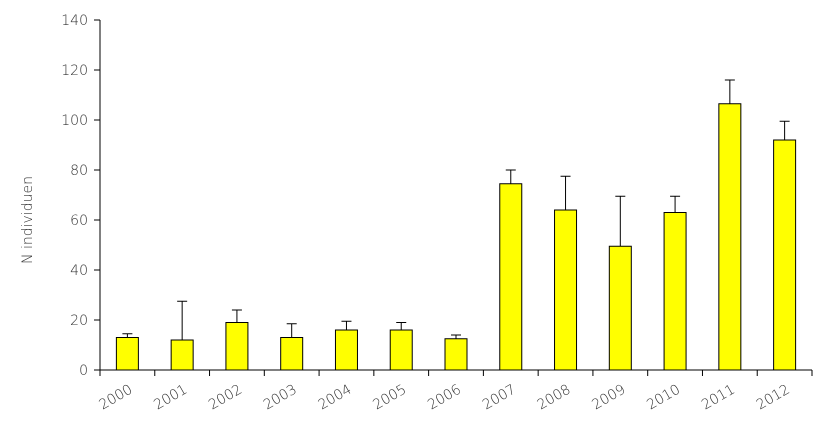 Image resolution: width=819 pixels, height=430 pixels. I want to click on y-tick-label: 120, so click(74, 71).